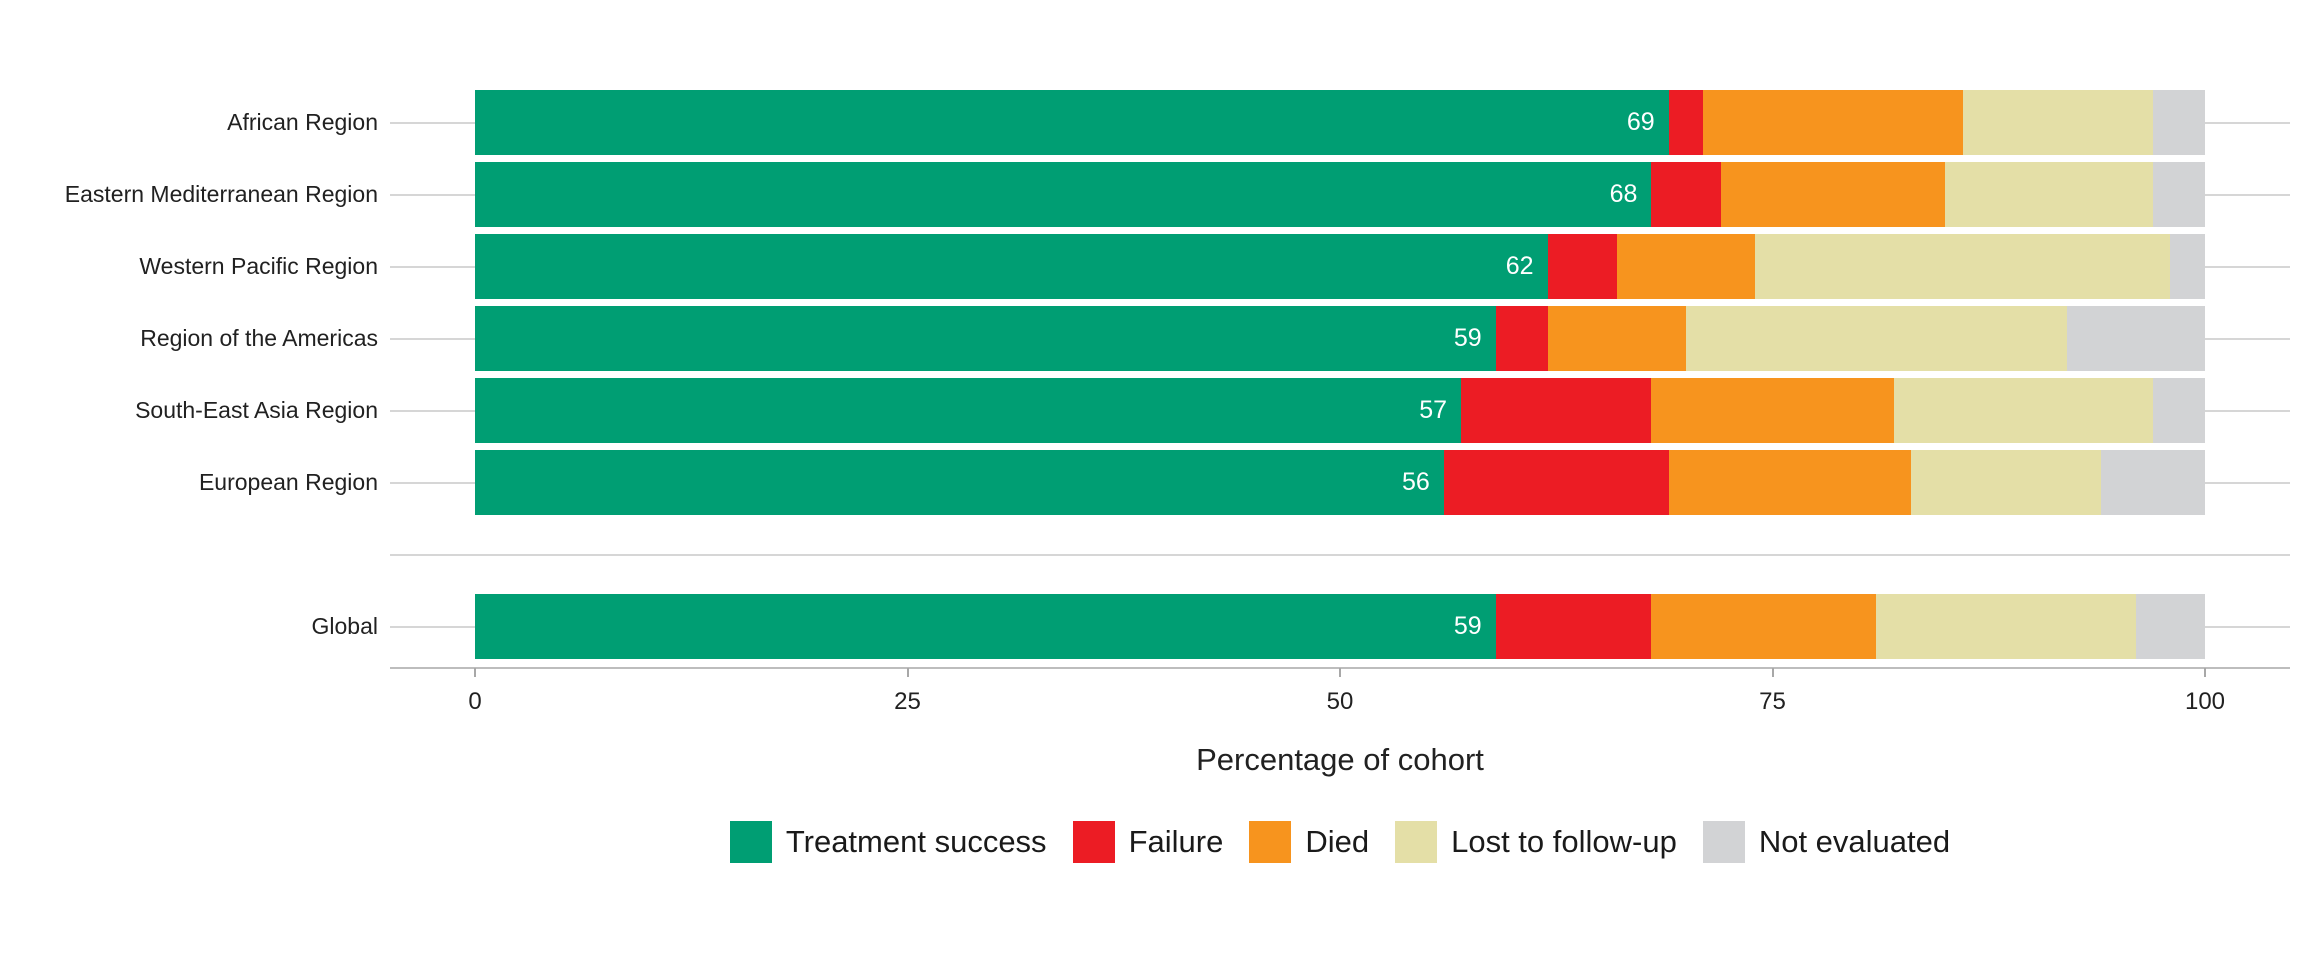  What do you see at coordinates (1854, 841) in the screenshot?
I see `legend-label: Not evaluated` at bounding box center [1854, 841].